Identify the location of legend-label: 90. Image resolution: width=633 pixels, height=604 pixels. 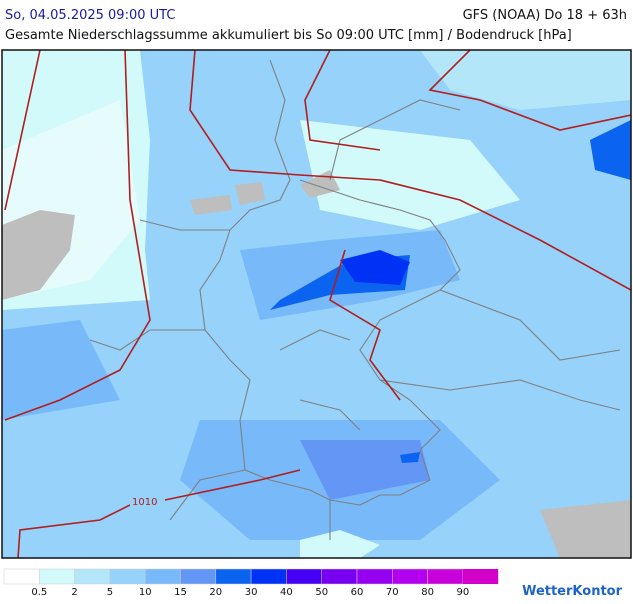
(463, 592).